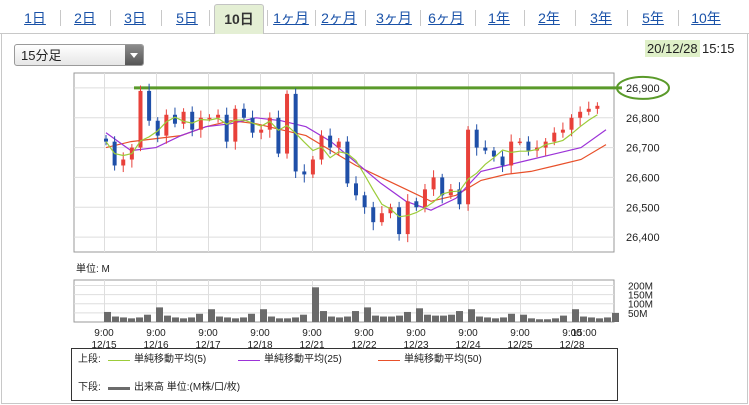  Describe the element at coordinates (119, 388) in the screenshot. I see `legend-volume-swatch` at that location.